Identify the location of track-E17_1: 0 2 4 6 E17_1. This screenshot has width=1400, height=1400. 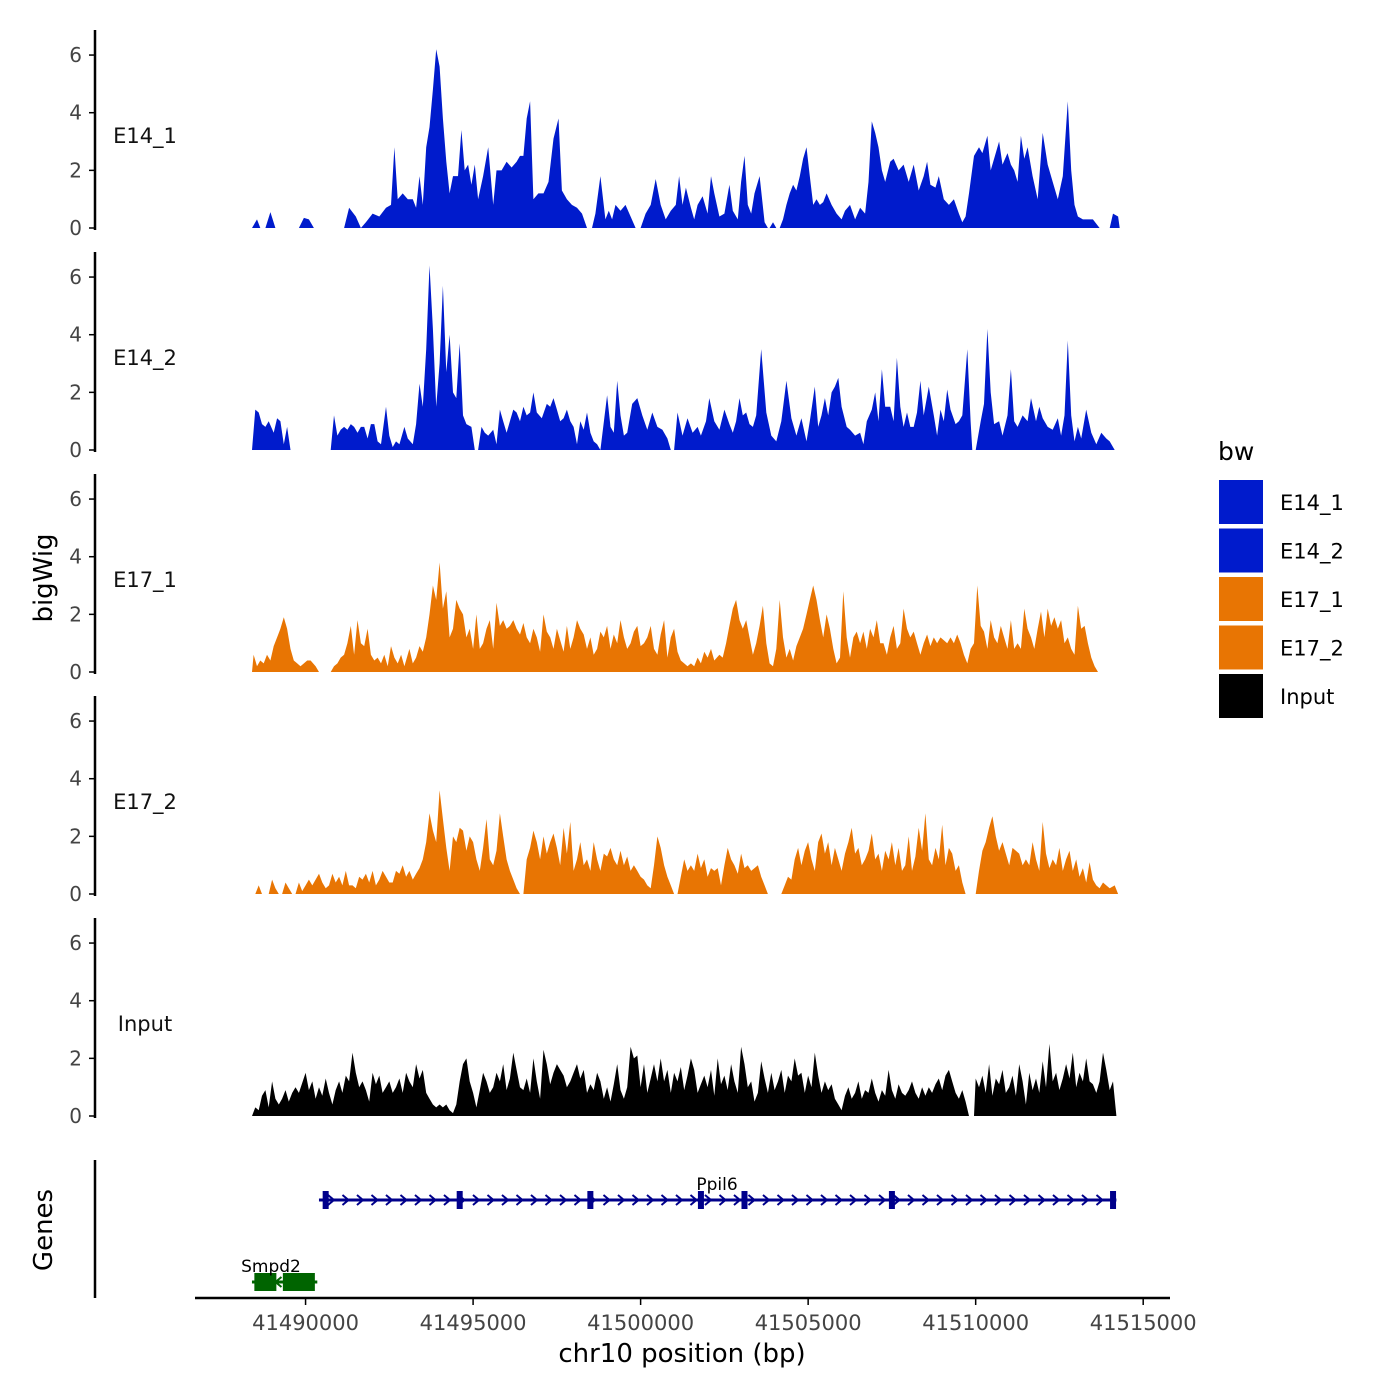
(583, 579).